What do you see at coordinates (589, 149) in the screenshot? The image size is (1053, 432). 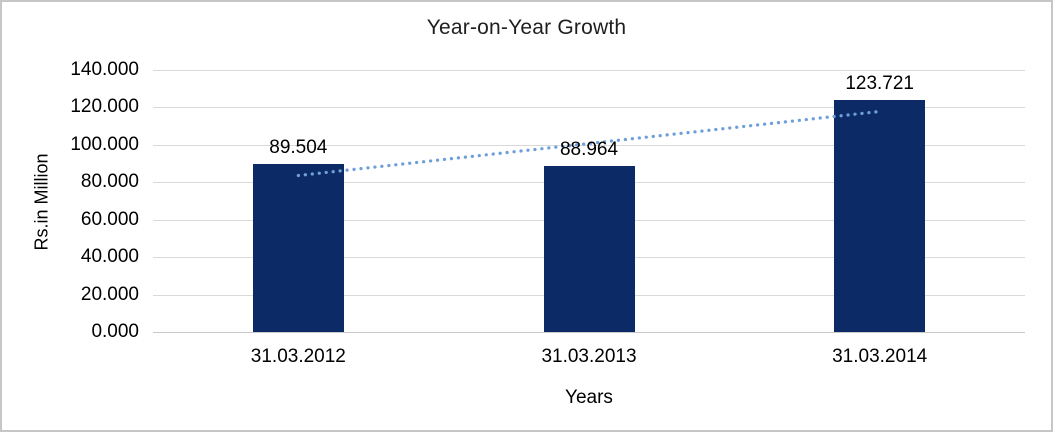 I see `bar-value-label: 88.964` at bounding box center [589, 149].